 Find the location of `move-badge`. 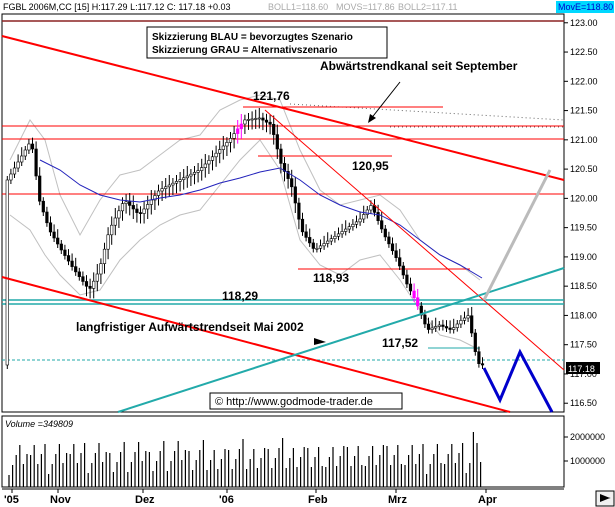

move-badge is located at coordinates (585, 7).